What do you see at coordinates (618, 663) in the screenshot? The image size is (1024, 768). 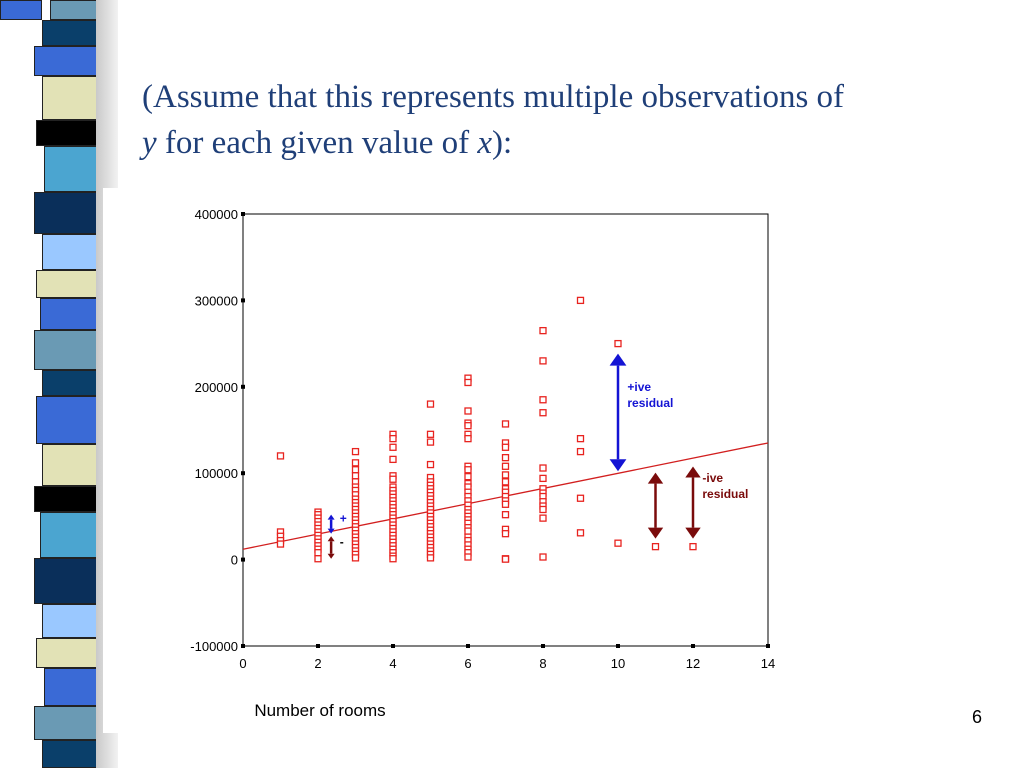 I see `x-tick-label: 10` at bounding box center [618, 663].